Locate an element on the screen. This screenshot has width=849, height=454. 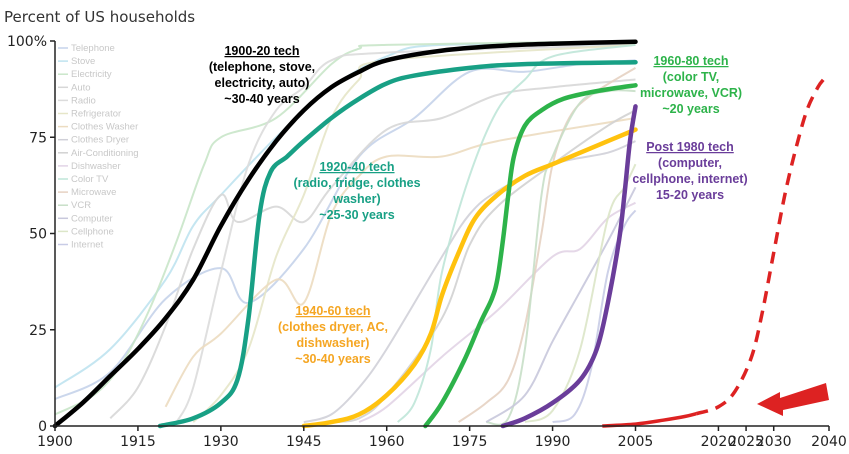
legend-item: Auto is located at coordinates (81, 87).